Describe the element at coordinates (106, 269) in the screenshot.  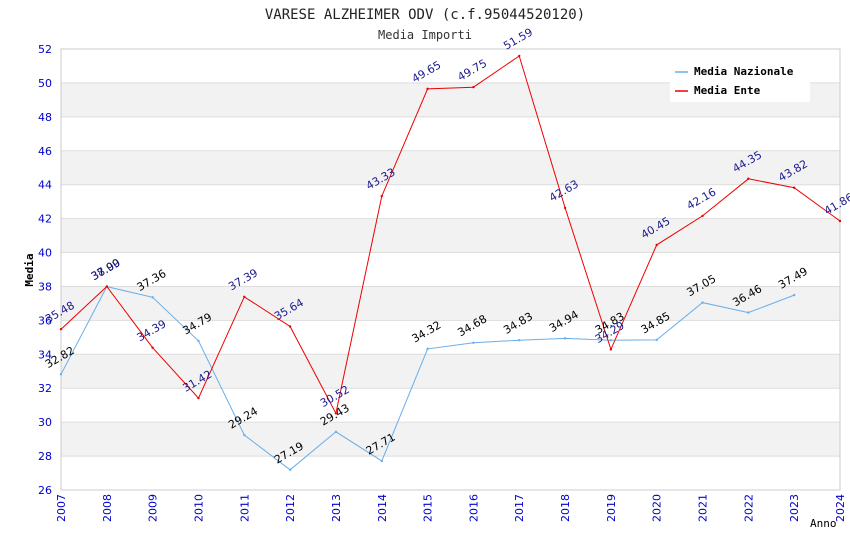
I see `data-label: 38.00` at that location.